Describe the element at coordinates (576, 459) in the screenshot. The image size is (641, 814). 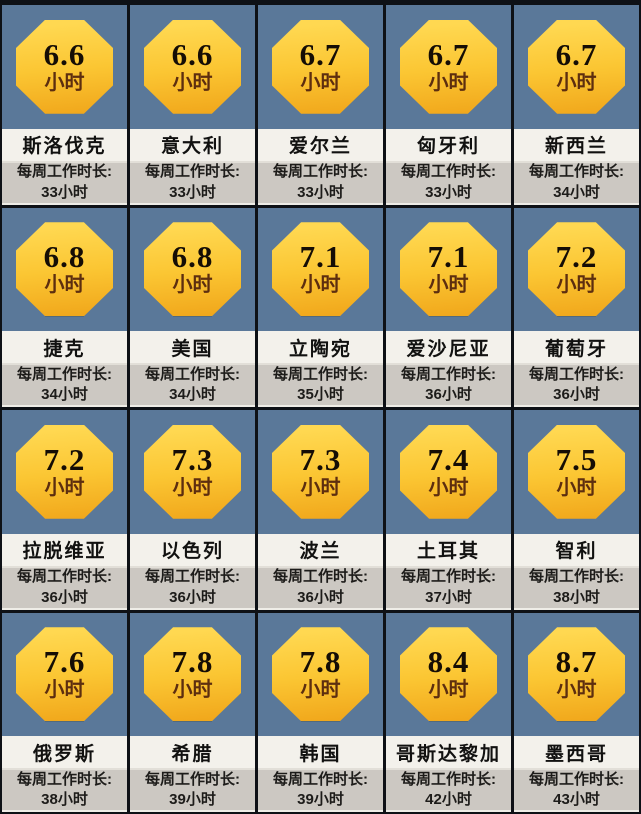
I see `daily-hours-value: 7.5` at that location.